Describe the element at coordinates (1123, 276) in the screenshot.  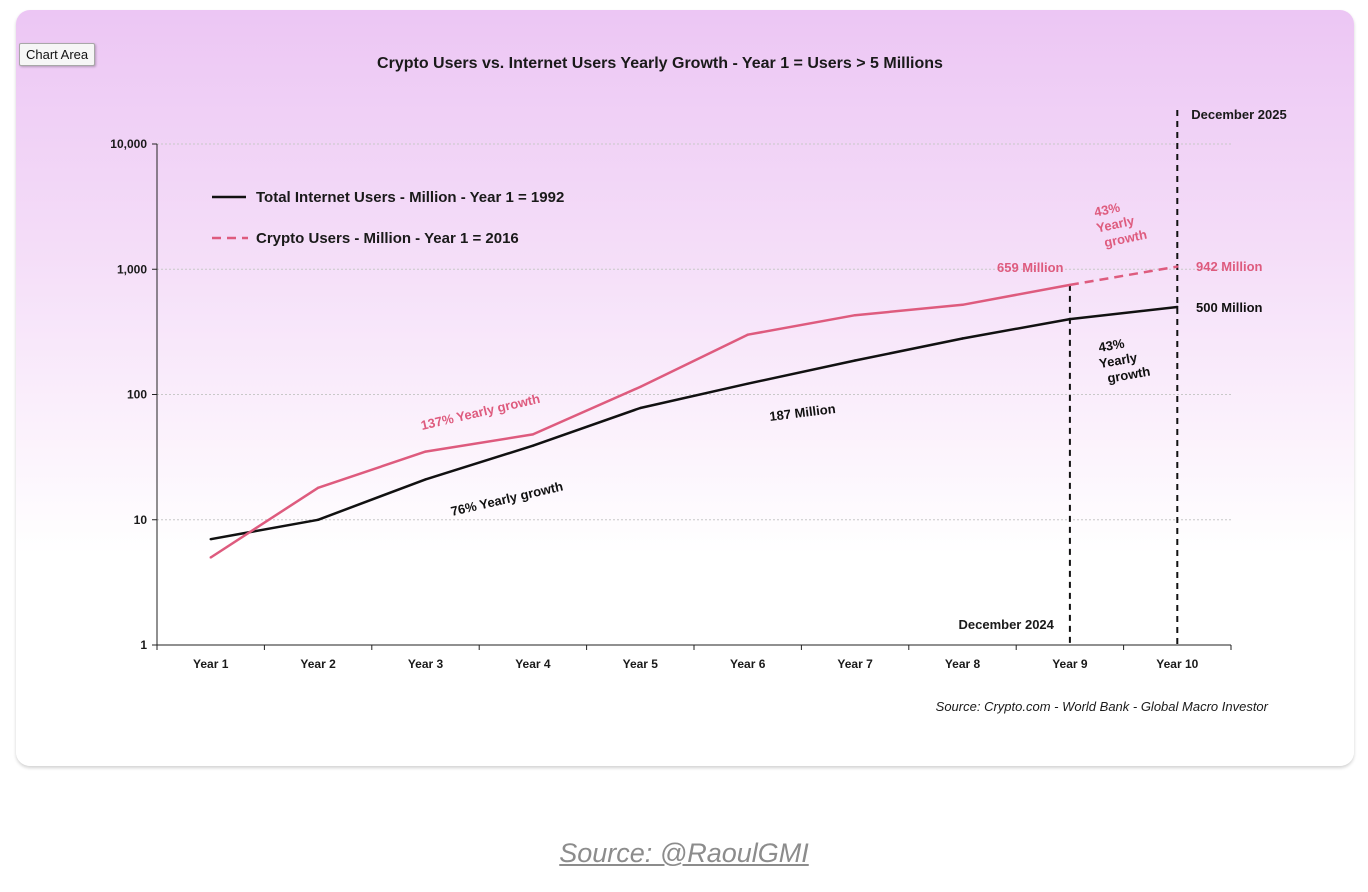
I see `series-line-crypto-projection` at that location.